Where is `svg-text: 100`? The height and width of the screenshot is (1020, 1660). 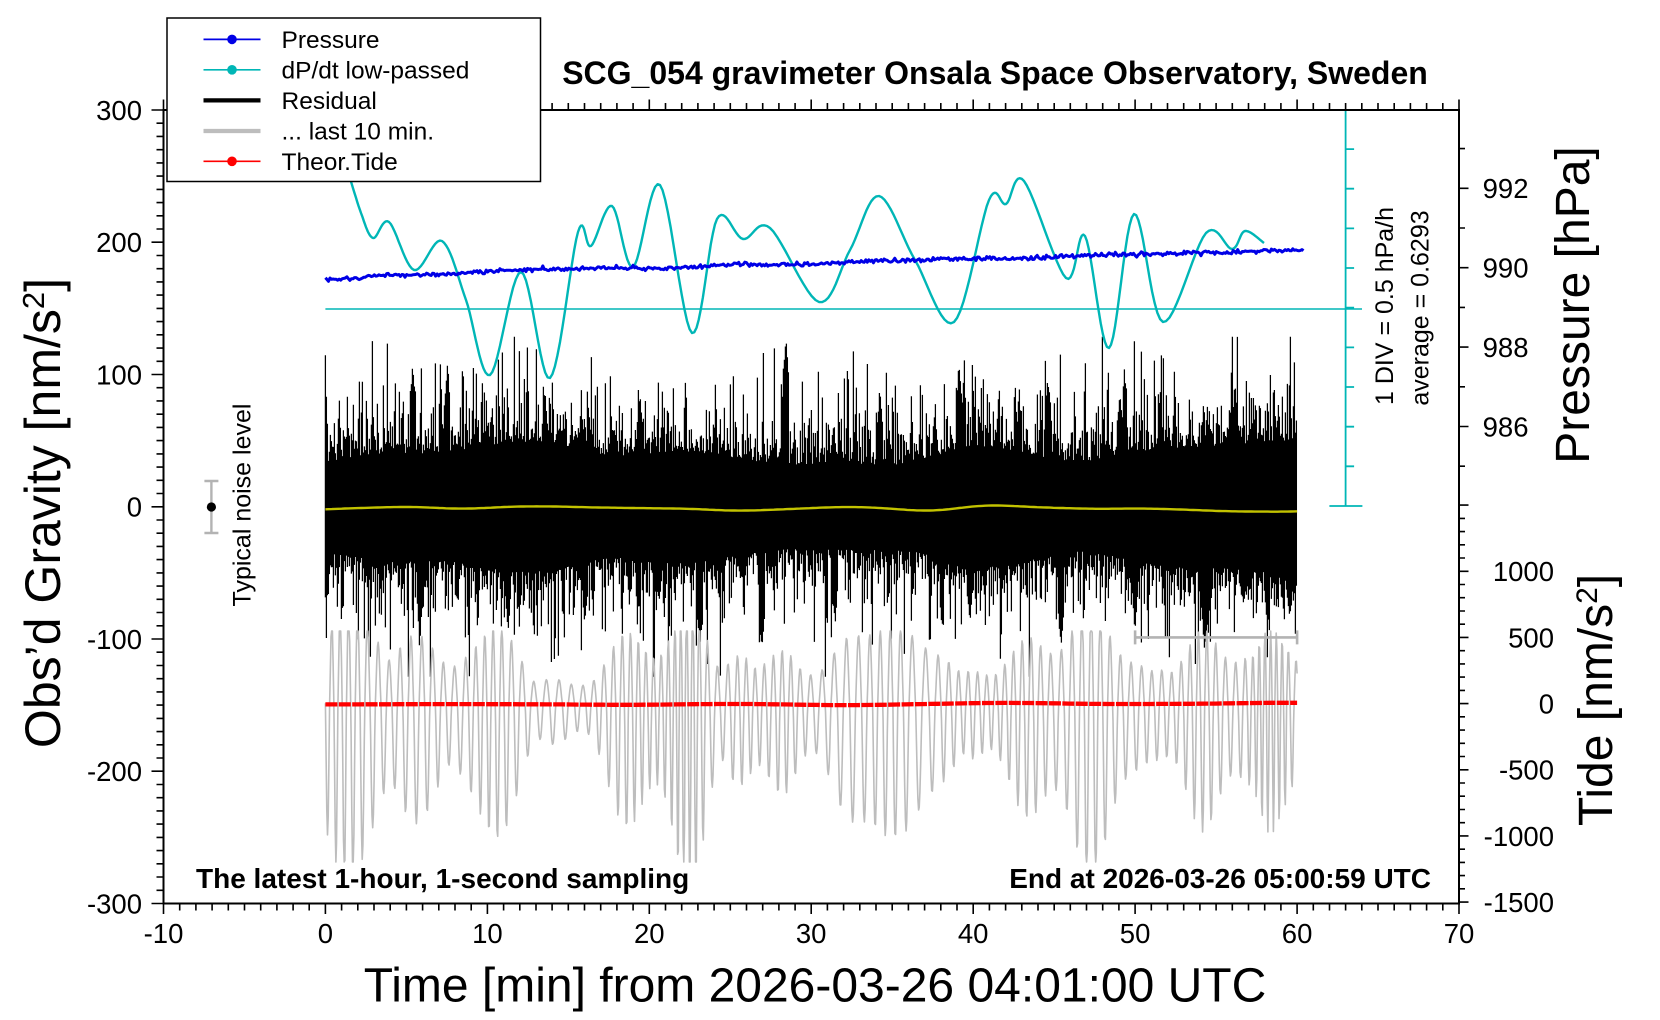
svg-text: 100 is located at coordinates (119, 374).